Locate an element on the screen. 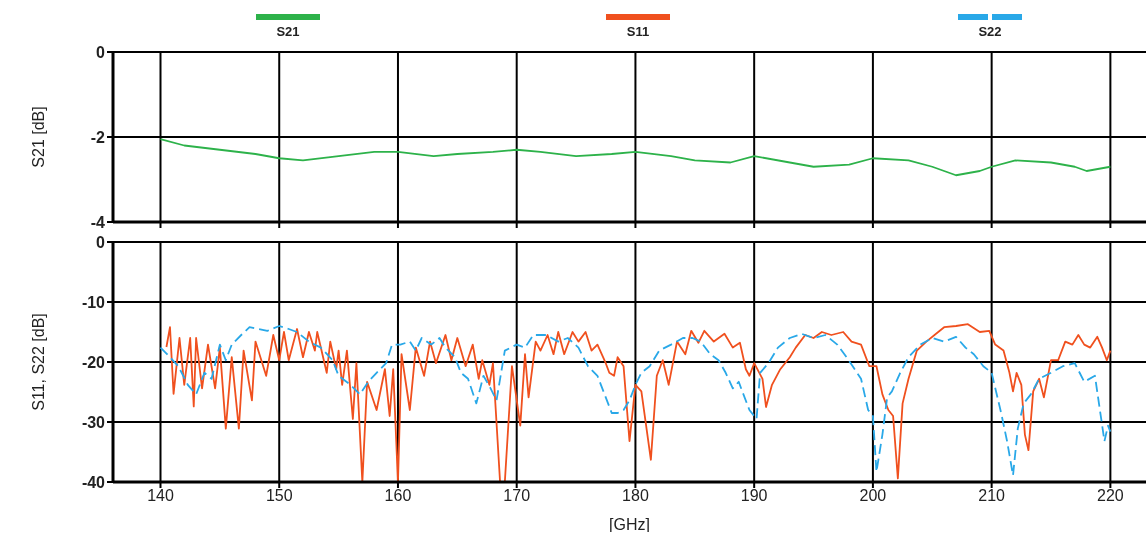 This screenshot has height=558, width=1146. y-tick-label: -10 is located at coordinates (93, 302).